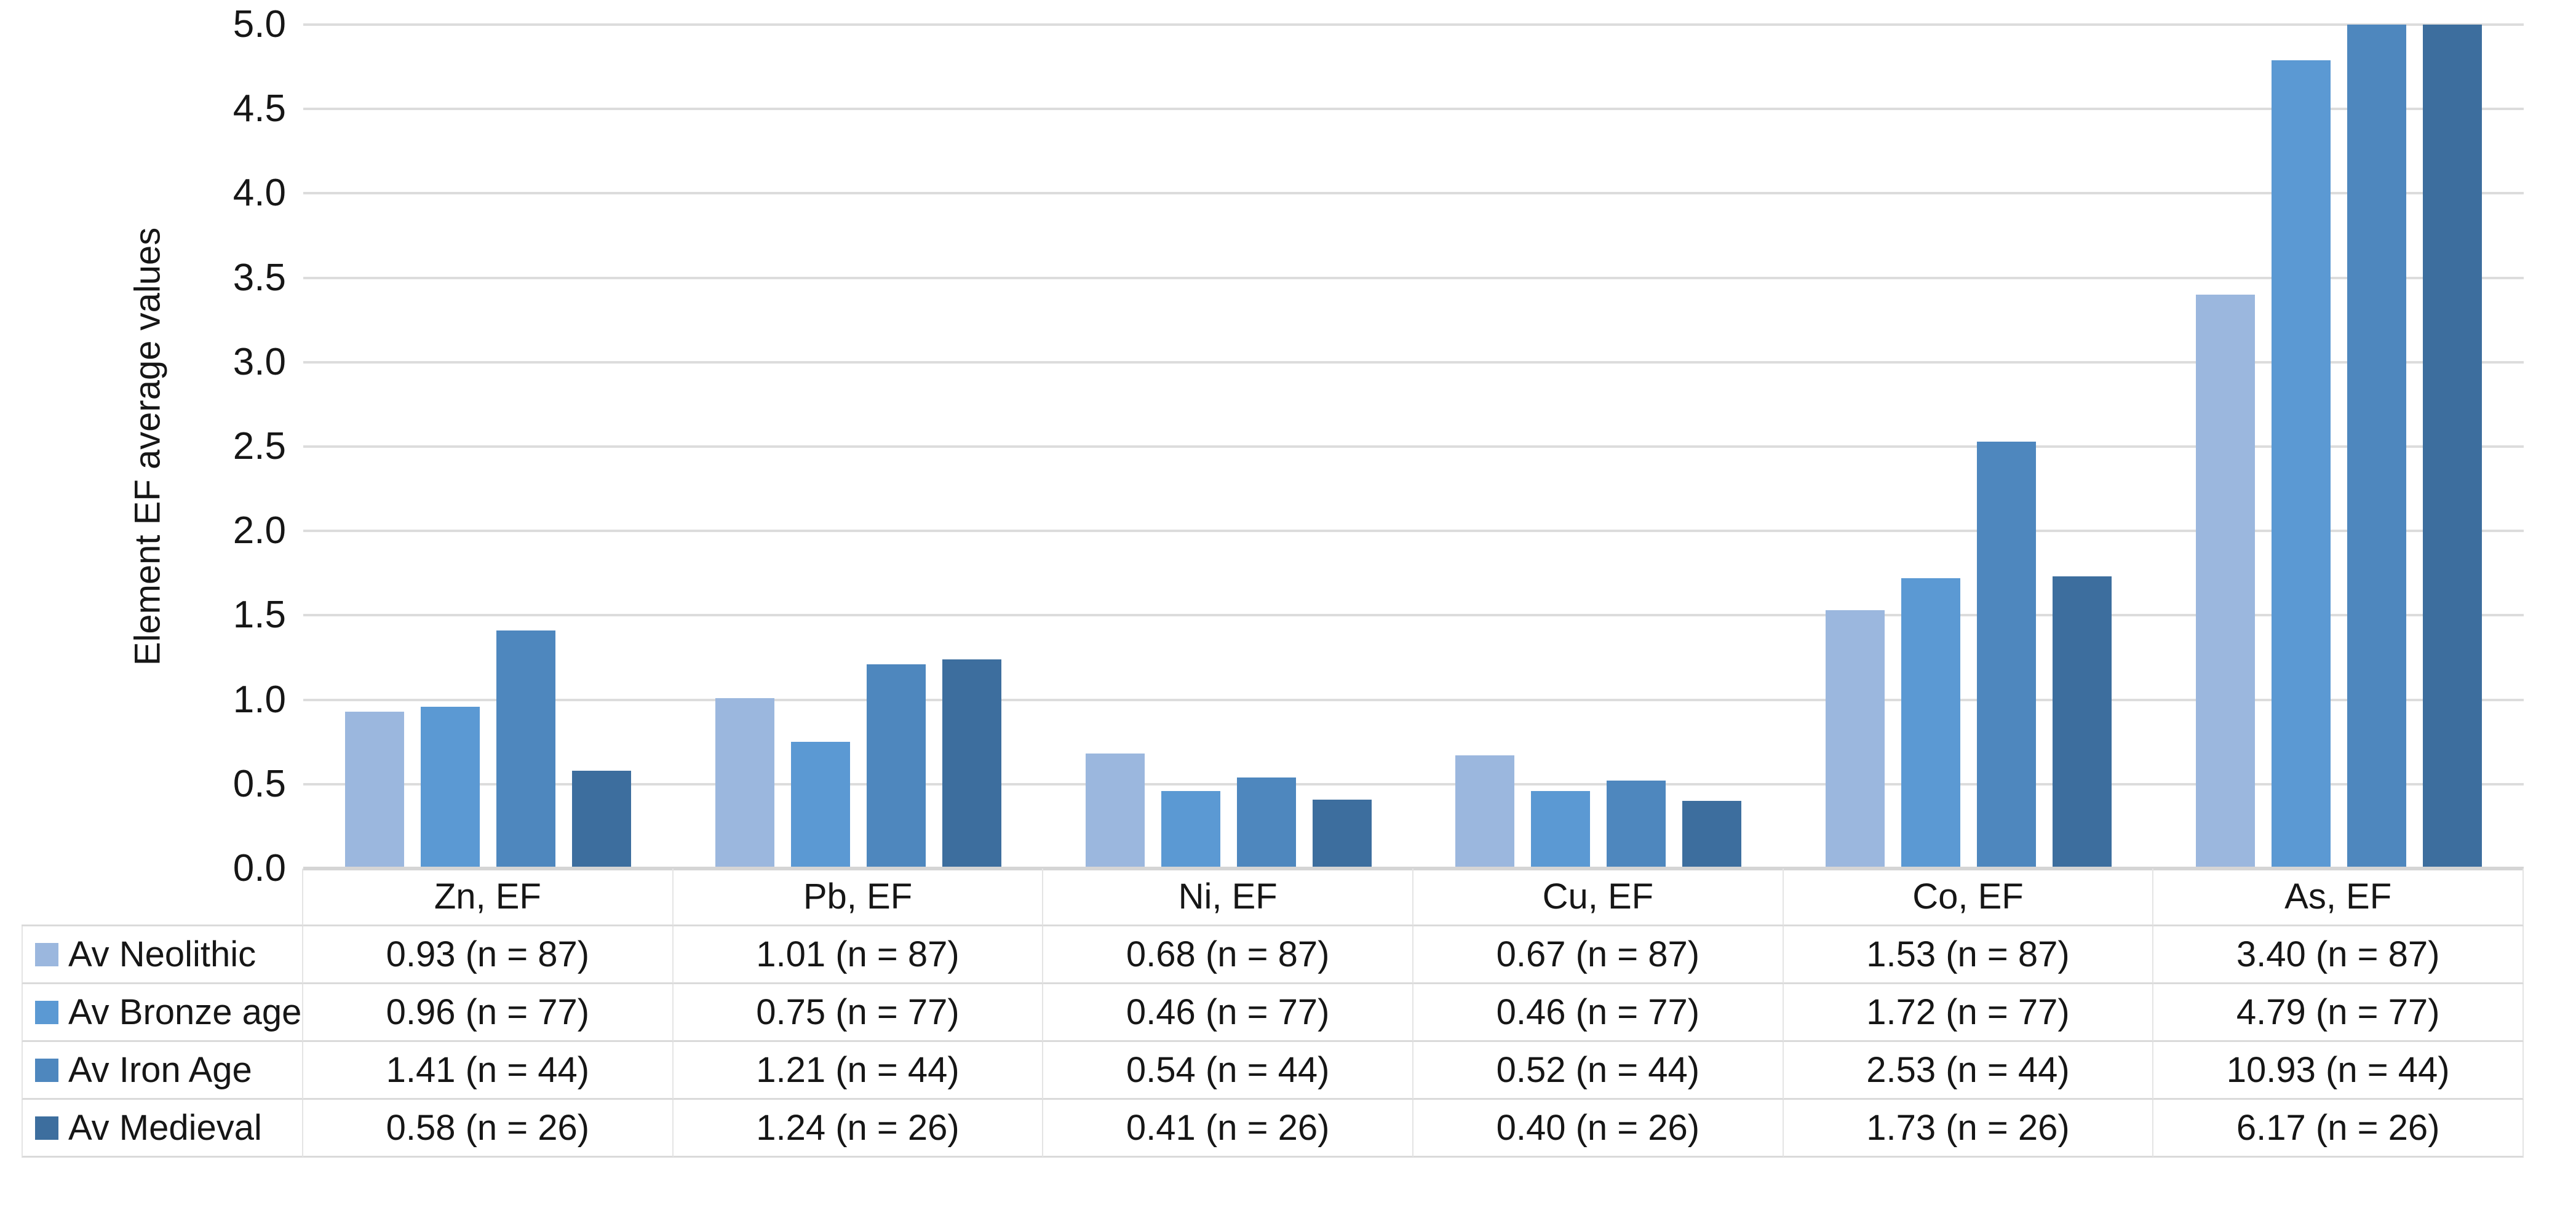  I want to click on y-axis-tick-label: 4.0, so click(259, 193).